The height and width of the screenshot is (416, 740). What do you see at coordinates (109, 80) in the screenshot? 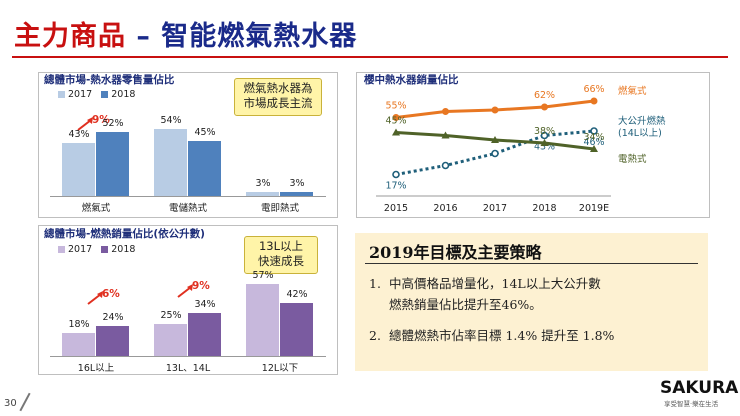
I see `retail-chart-title: 總體市場-熱水器零售量佔比` at bounding box center [109, 80].